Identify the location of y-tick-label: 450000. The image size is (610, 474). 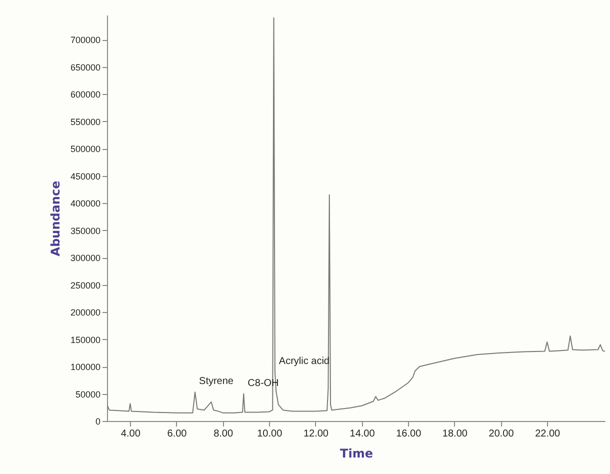
(85, 176).